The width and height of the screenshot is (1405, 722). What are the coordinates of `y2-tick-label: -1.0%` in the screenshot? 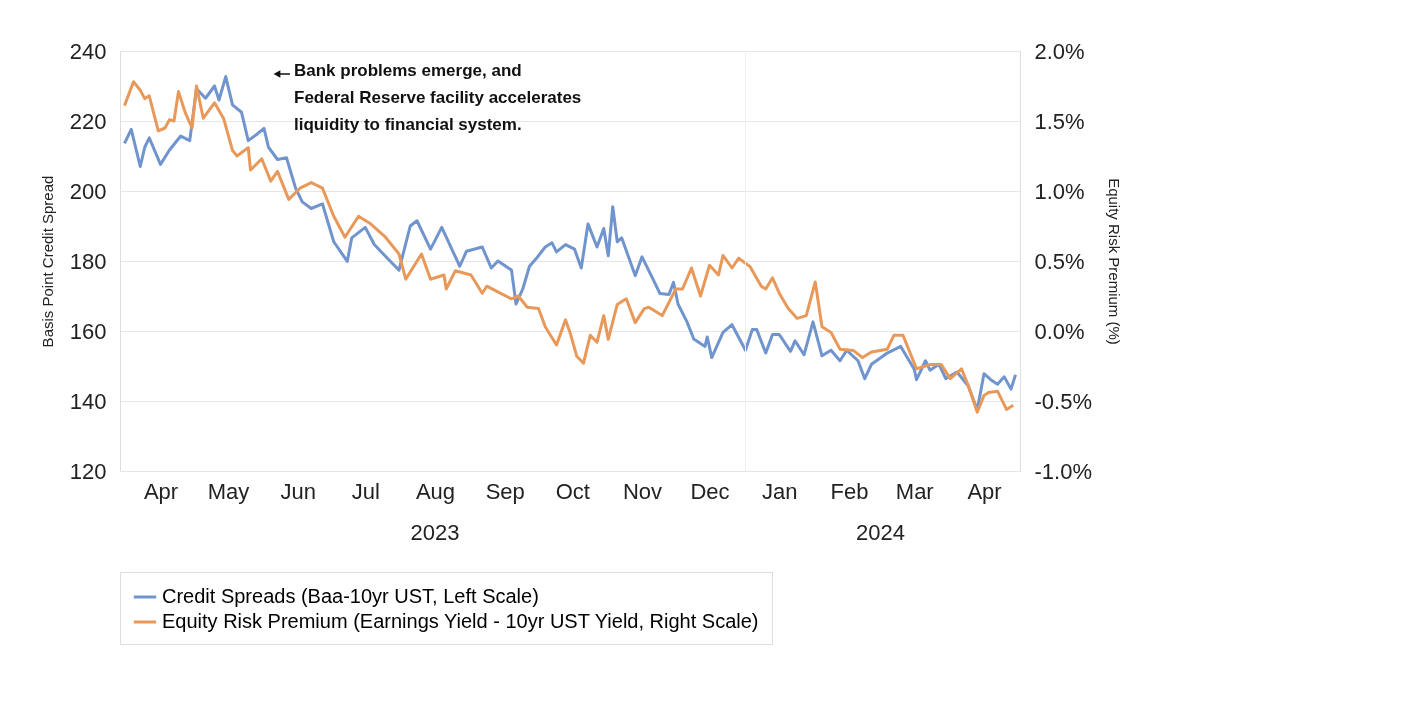 It's located at (1063, 471).